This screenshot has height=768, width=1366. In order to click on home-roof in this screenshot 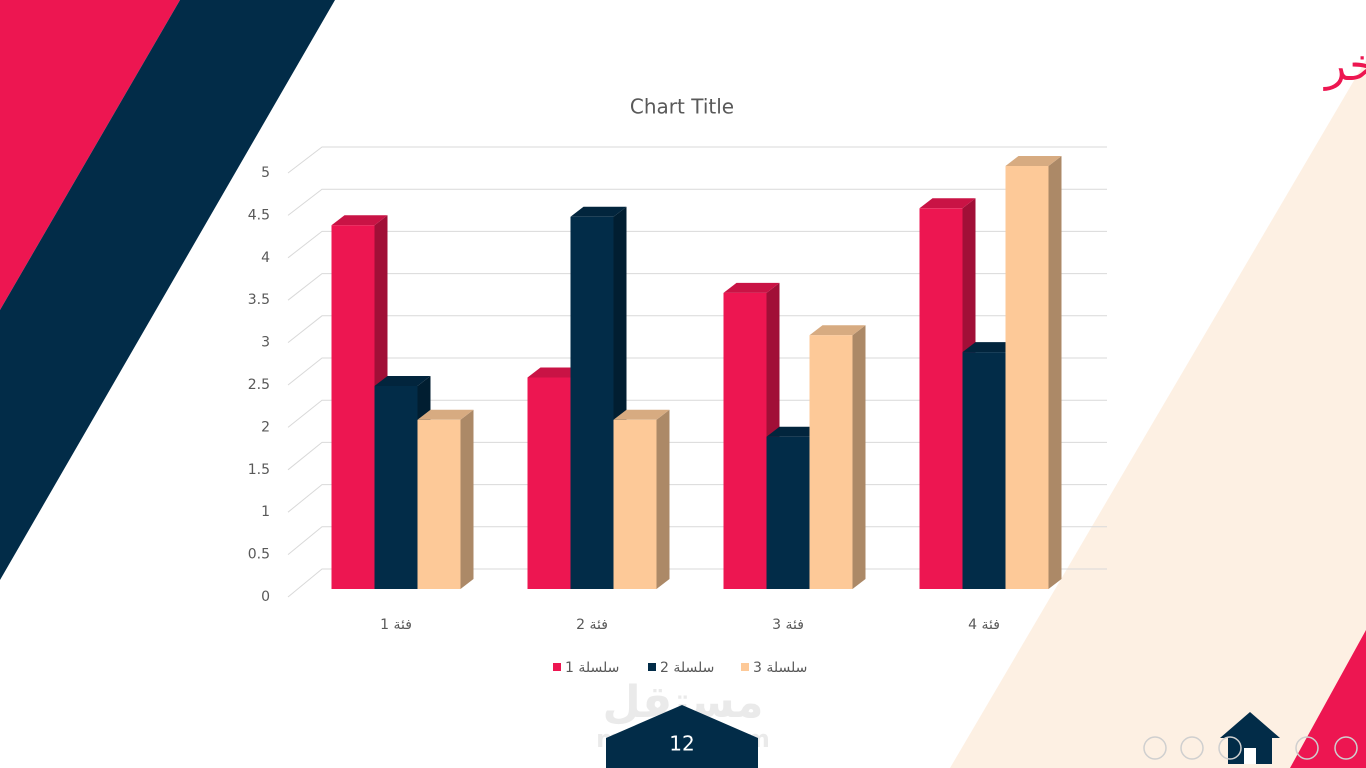, I will do `click(1250, 725)`.